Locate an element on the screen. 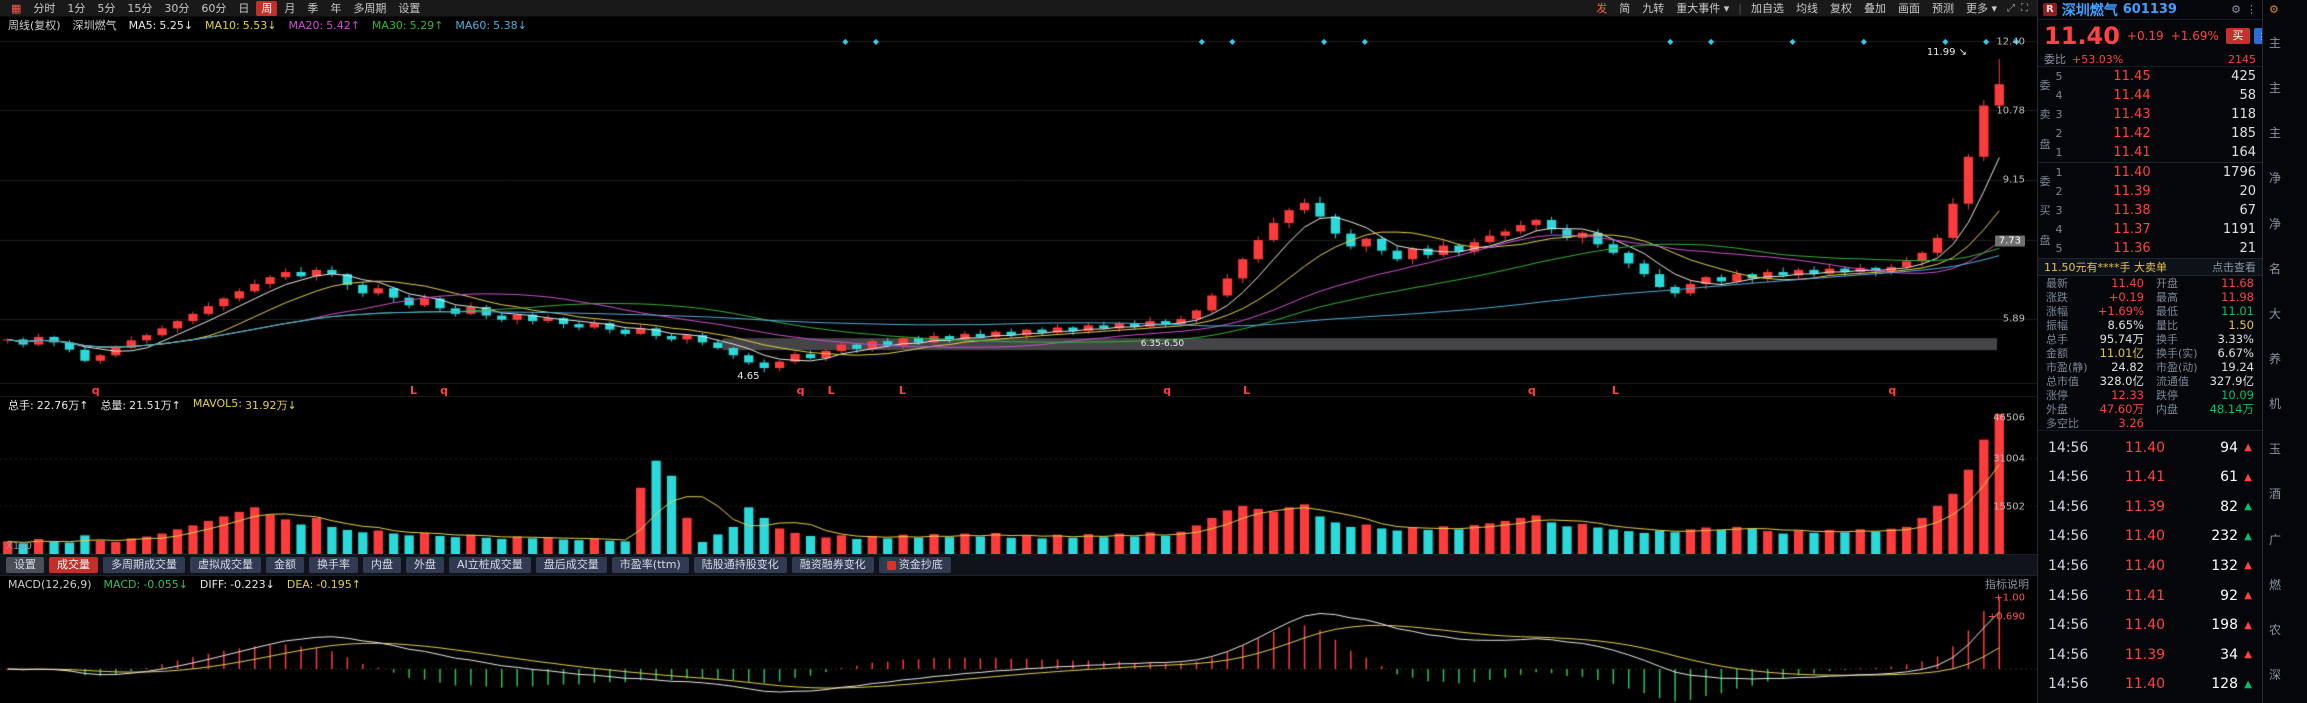  ma-number: 5.25↓ is located at coordinates (176, 25).